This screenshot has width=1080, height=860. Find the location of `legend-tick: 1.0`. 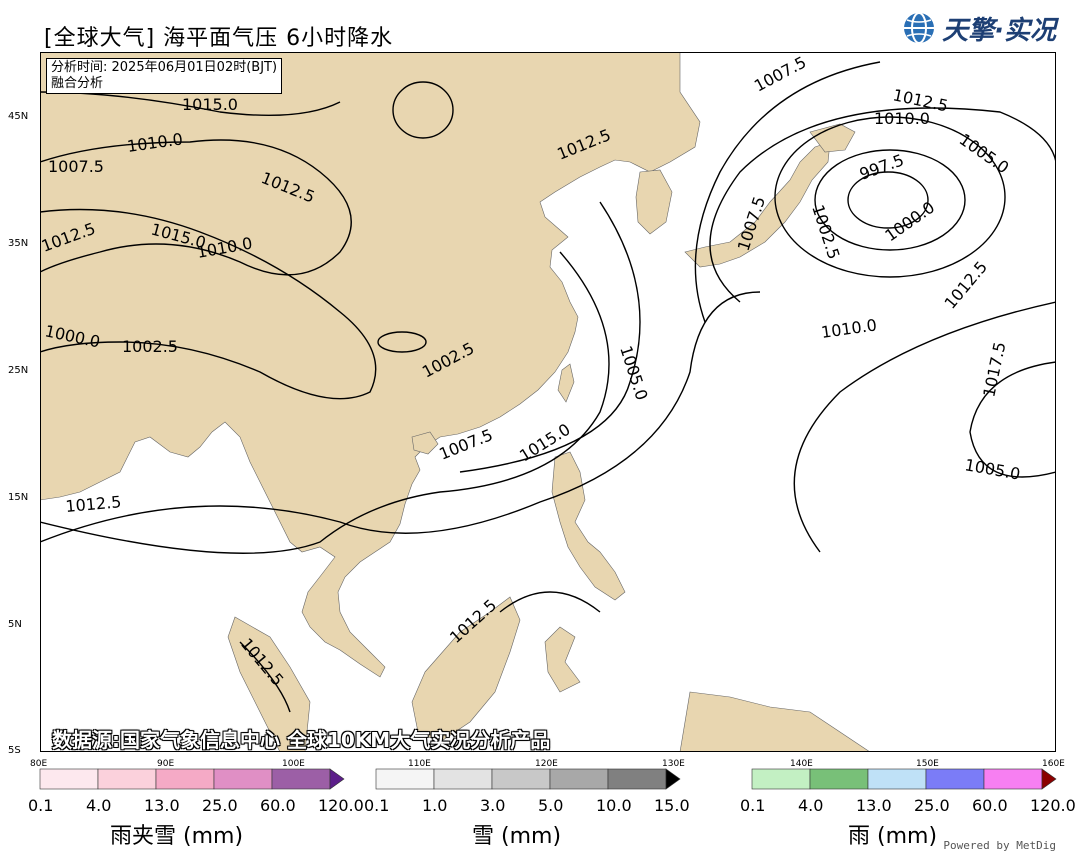

legend-tick: 1.0 is located at coordinates (435, 805).